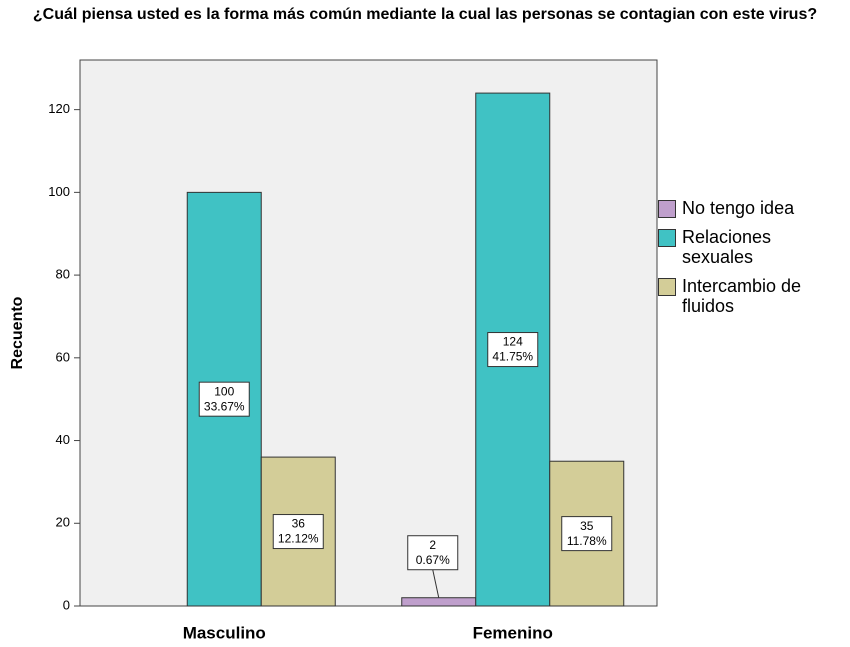 Image resolution: width=850 pixels, height=647 pixels. I want to click on data-label-percent: 0.67%, so click(433, 560).